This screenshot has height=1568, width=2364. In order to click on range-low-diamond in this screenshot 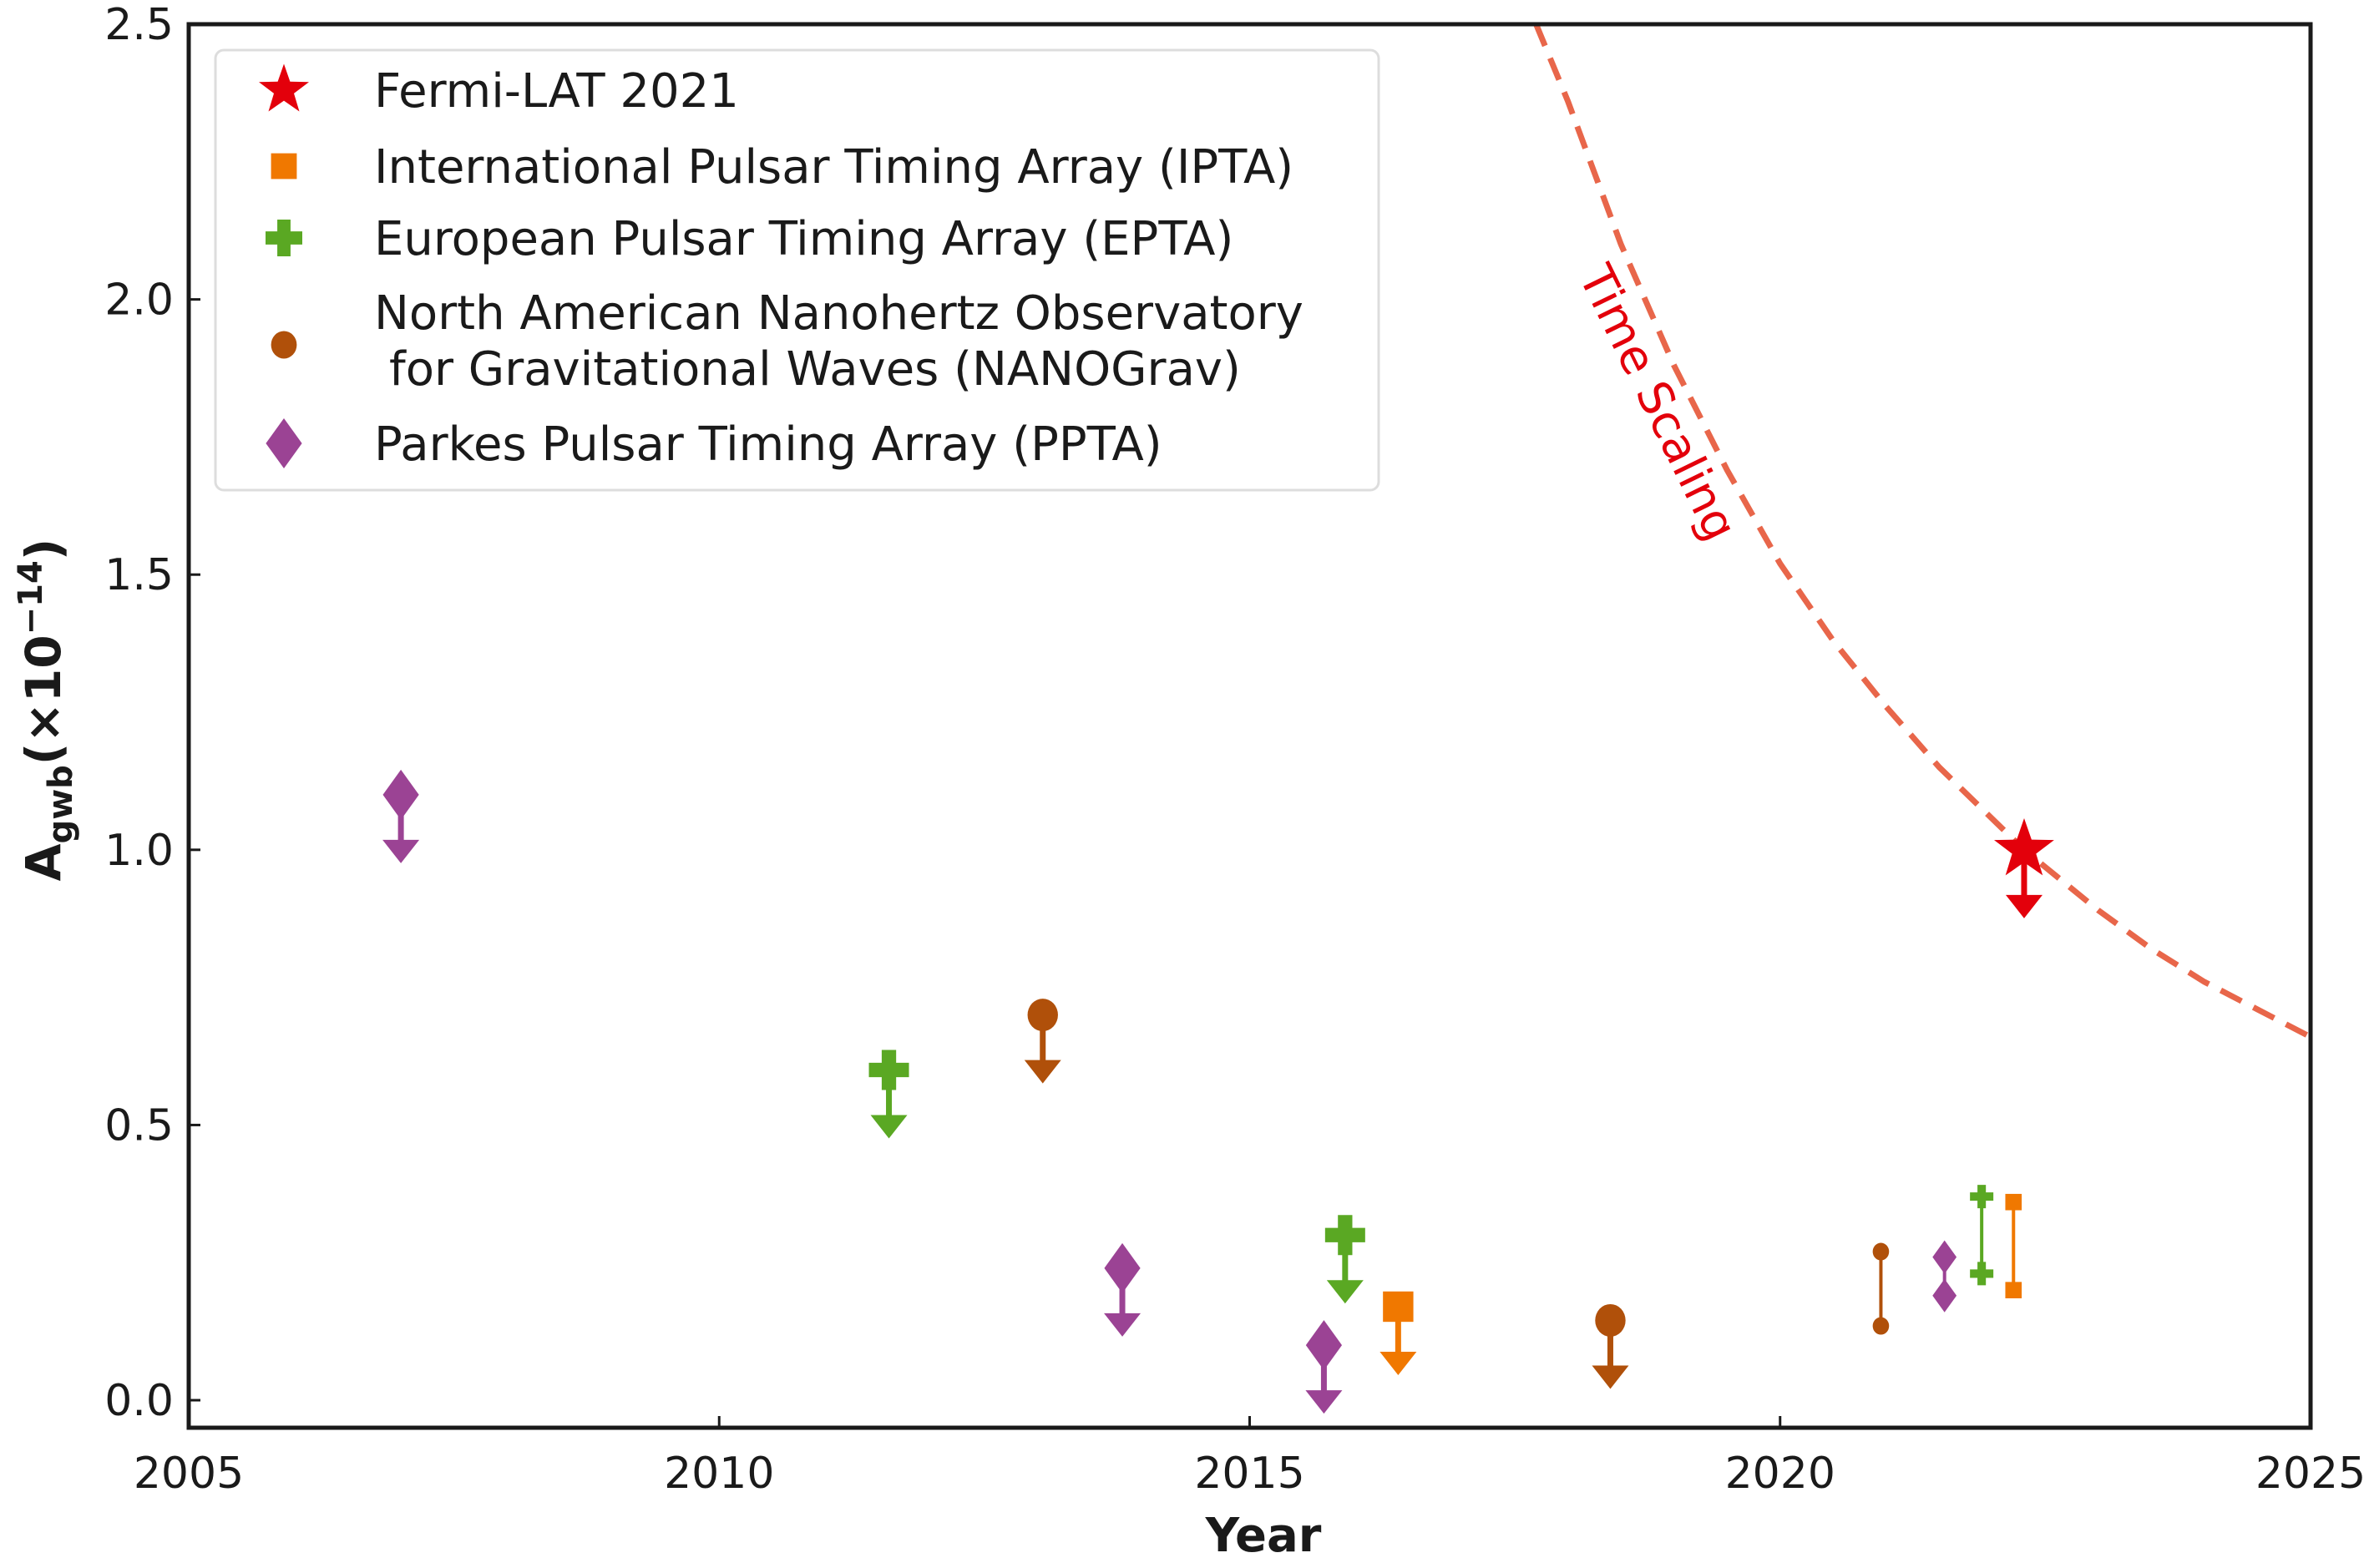, I will do `click(1944, 1295)`.